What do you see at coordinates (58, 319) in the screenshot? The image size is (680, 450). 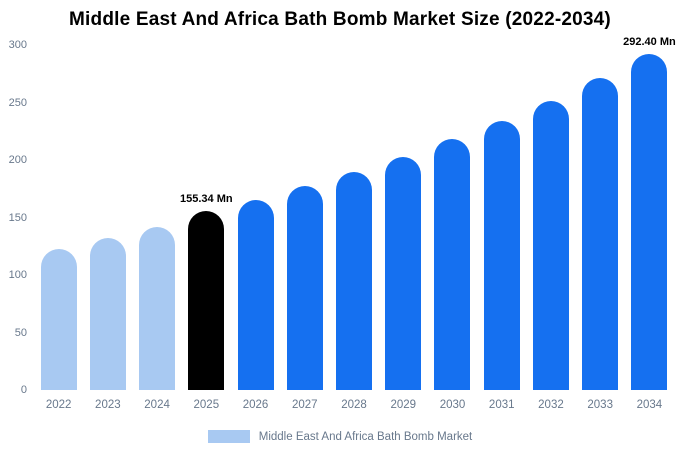 I see `bar-2022` at bounding box center [58, 319].